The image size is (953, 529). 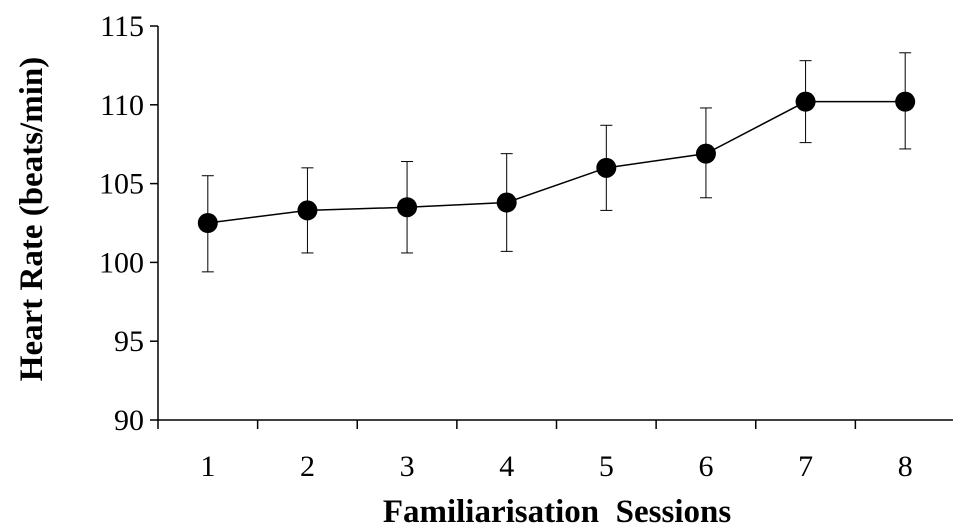 What do you see at coordinates (535, 451) in the screenshot?
I see `x-ticks: 1 2 3 4 5 6 7 8` at bounding box center [535, 451].